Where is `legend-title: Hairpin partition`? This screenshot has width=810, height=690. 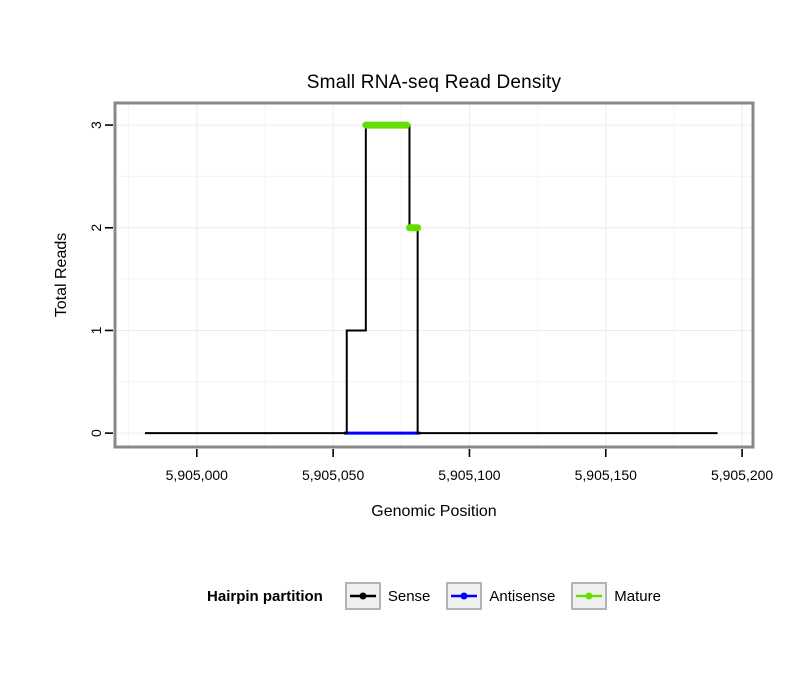
legend-title: Hairpin partition is located at coordinates (265, 596).